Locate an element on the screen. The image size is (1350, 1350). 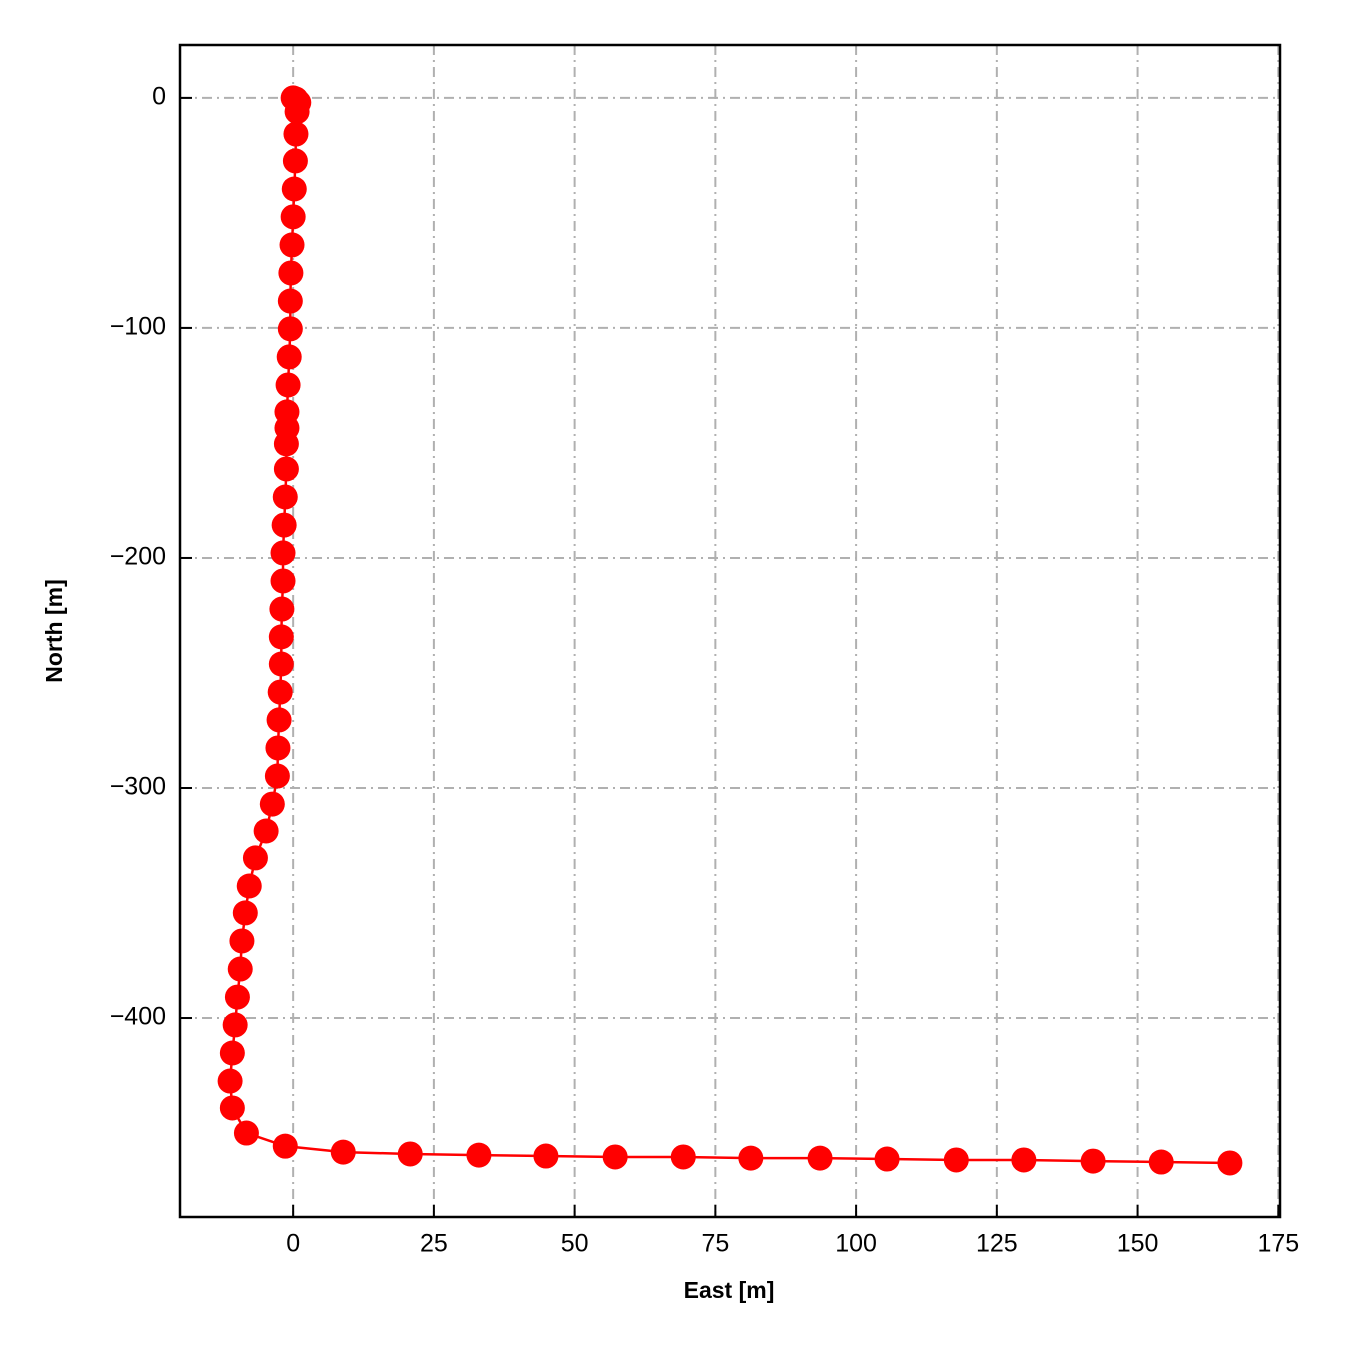
x-tick-label: 75 is located at coordinates (715, 1244).